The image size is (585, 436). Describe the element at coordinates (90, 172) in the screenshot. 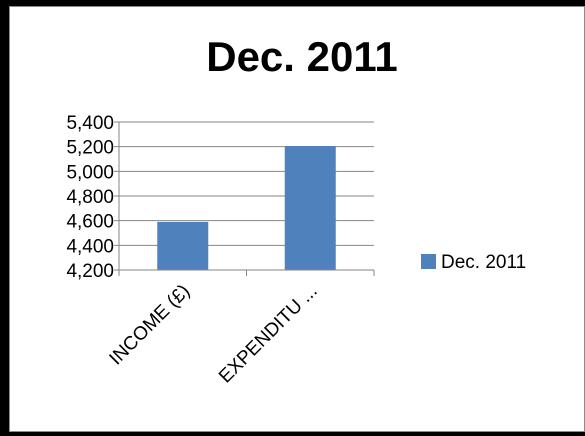

I see `y-tick-label: 5,000` at that location.